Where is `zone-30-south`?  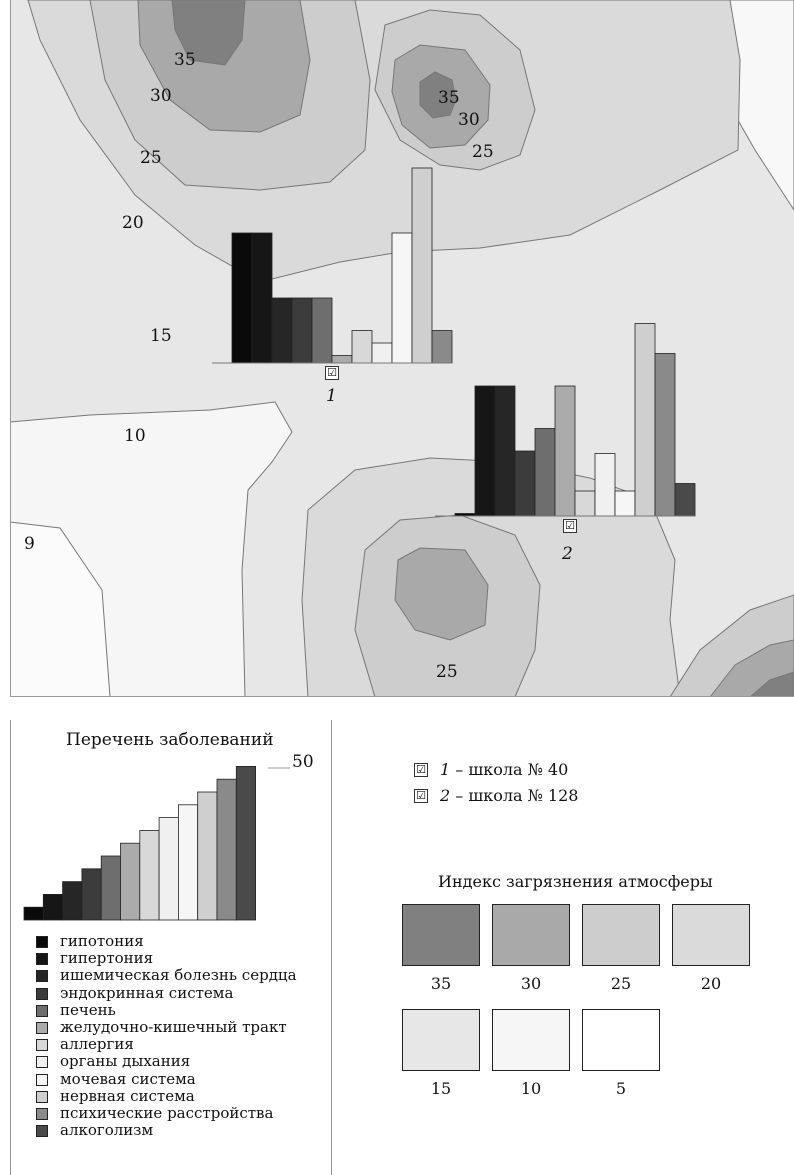 zone-30-south is located at coordinates (441, 594).